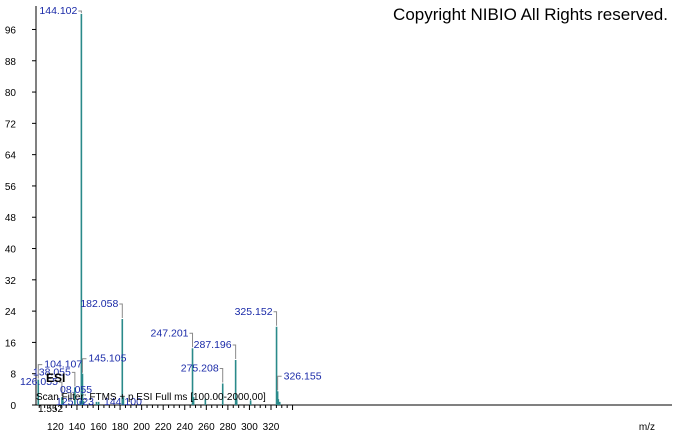 The height and width of the screenshot is (434, 674). Describe the element at coordinates (75, 402) in the screenshot. I see `peak-label-partial: 125.023` at that location.